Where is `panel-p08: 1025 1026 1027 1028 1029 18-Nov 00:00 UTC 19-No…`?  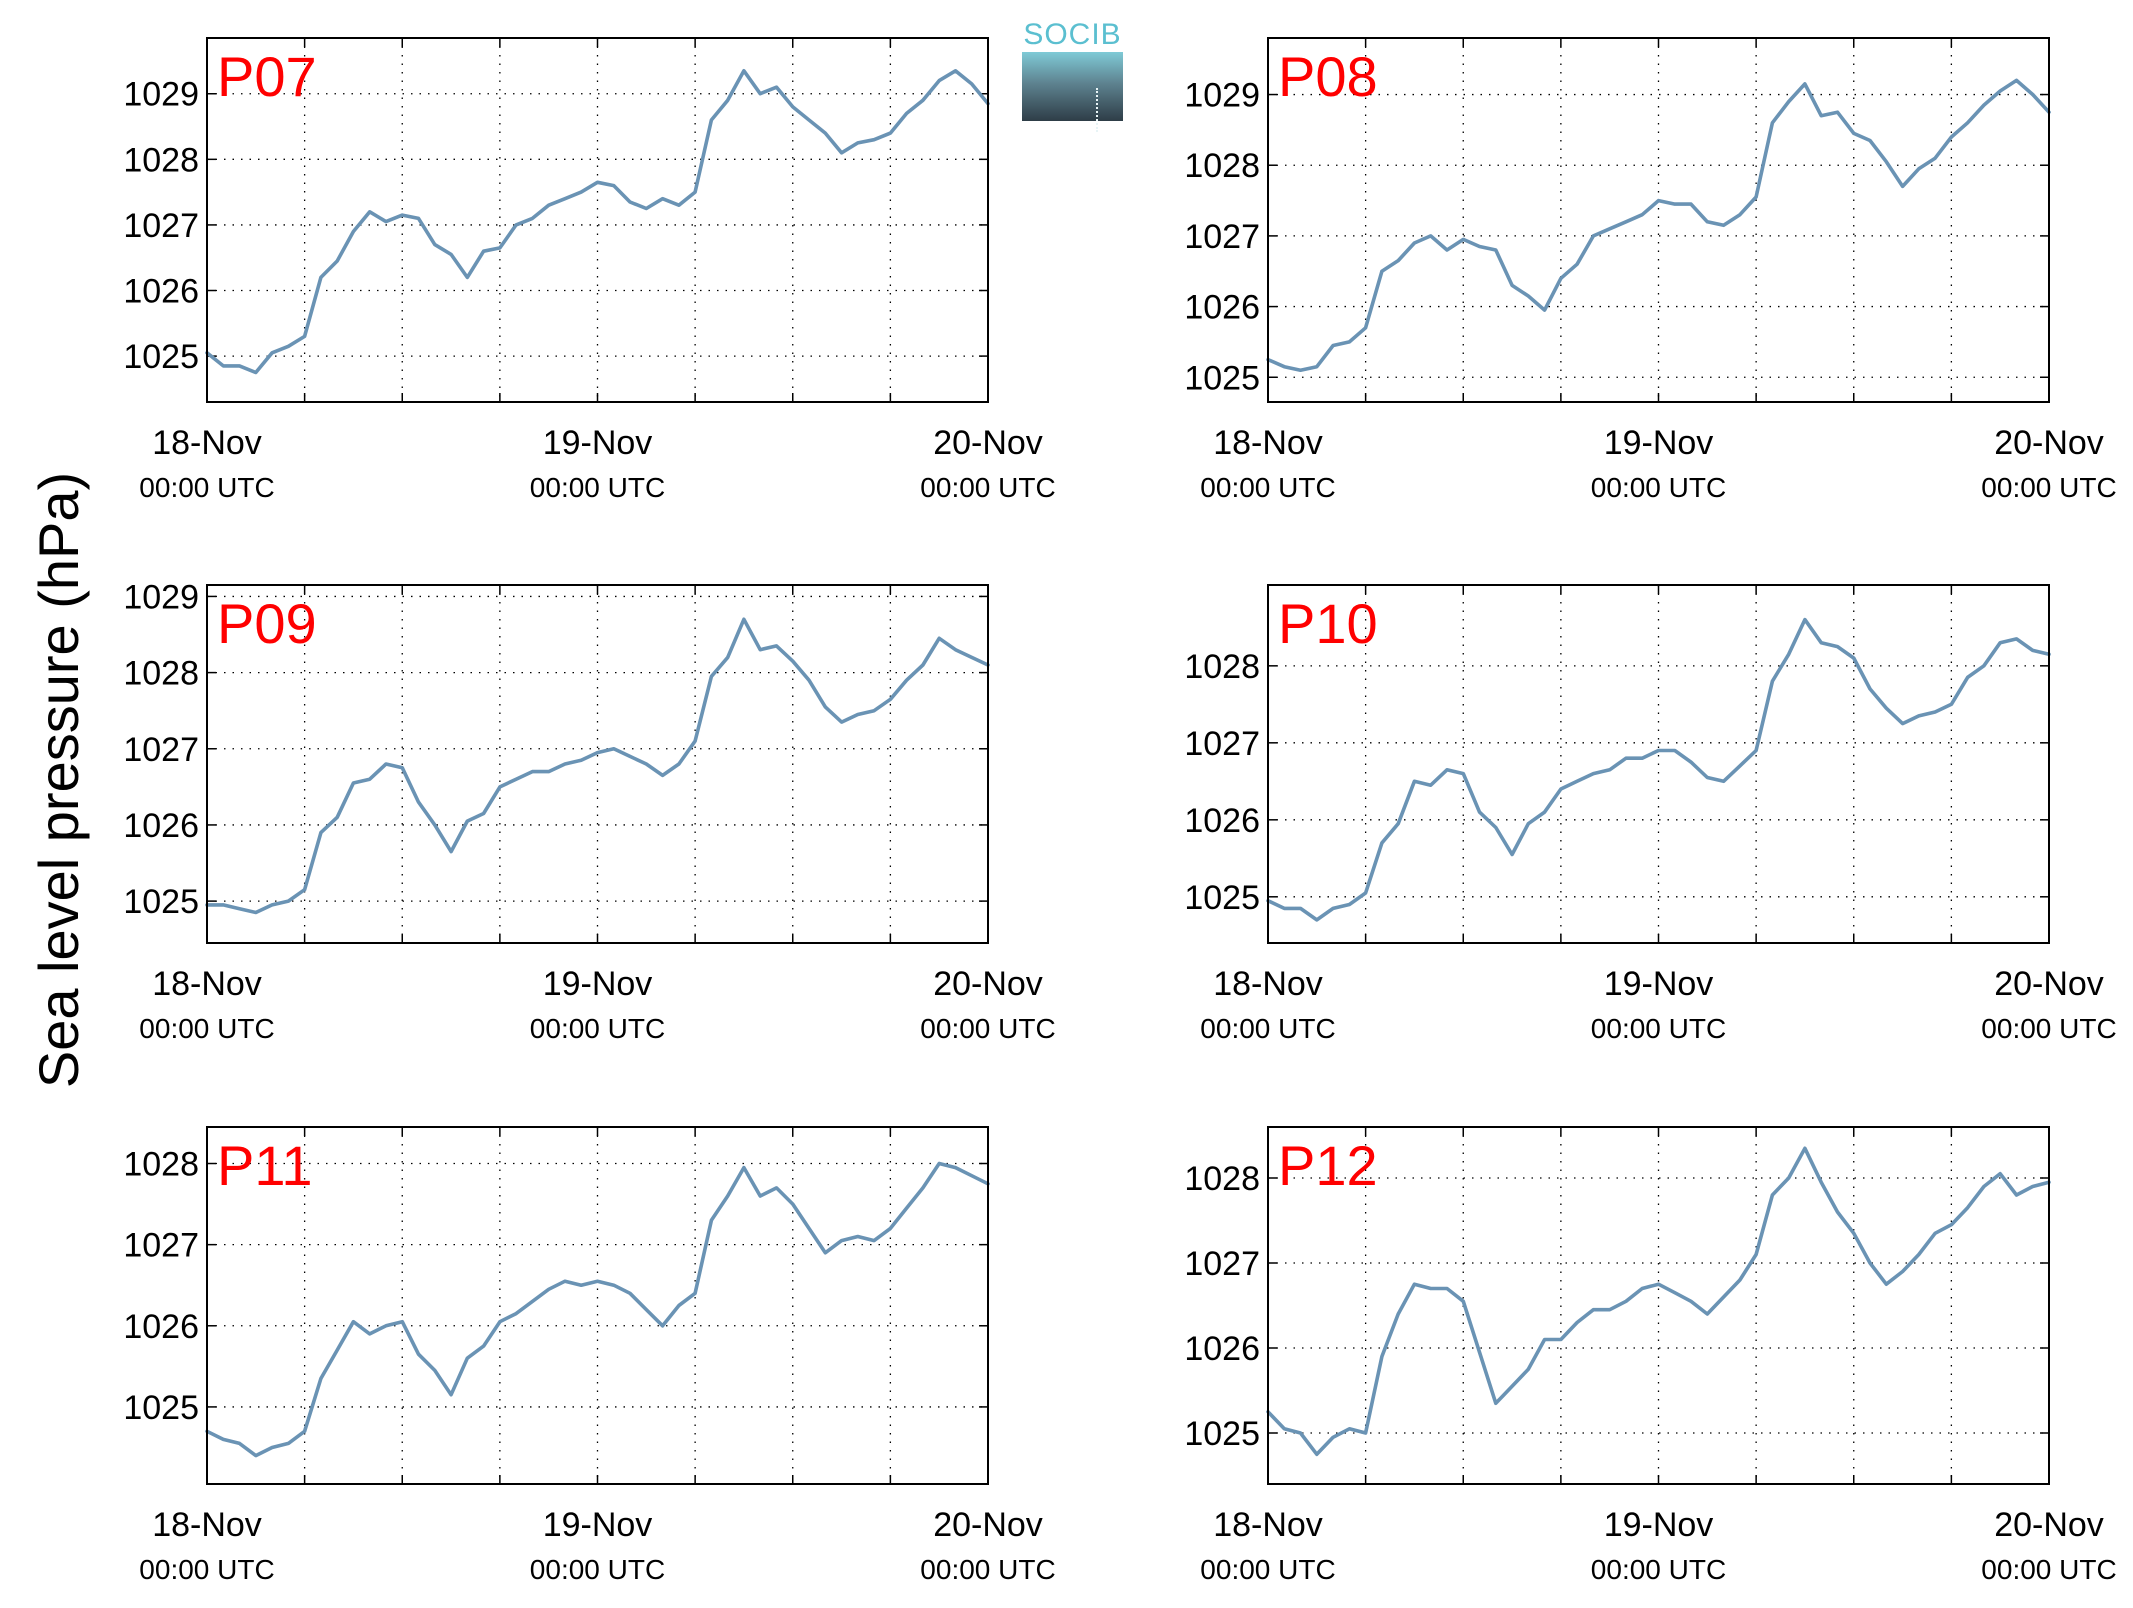 panel-p08: 1025 1026 1027 1028 1029 18-Nov 00:00 UTC 19-No… is located at coordinates (1650, 270).